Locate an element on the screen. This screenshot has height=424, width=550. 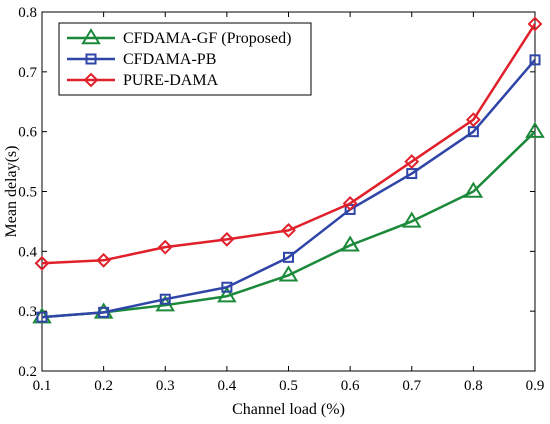
x-axis-title: Channel load (%) is located at coordinates (288, 409).